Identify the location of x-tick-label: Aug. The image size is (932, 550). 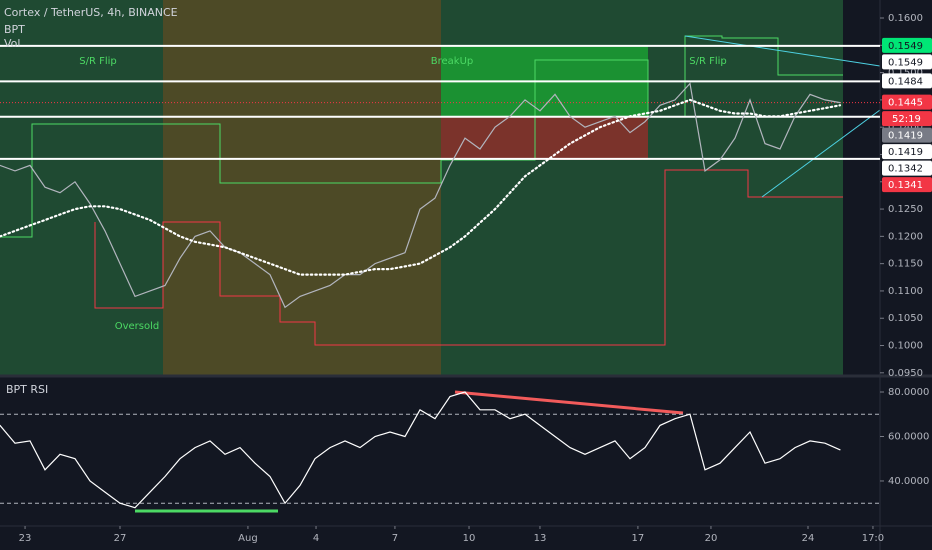
(248, 538).